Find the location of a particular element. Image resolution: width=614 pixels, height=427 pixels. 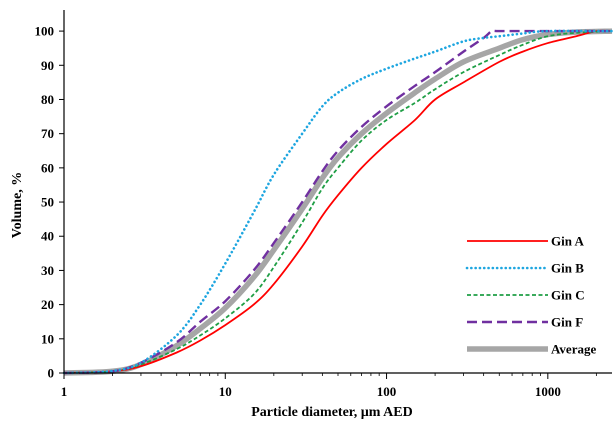

x-tick-label: 1 is located at coordinates (64, 391).